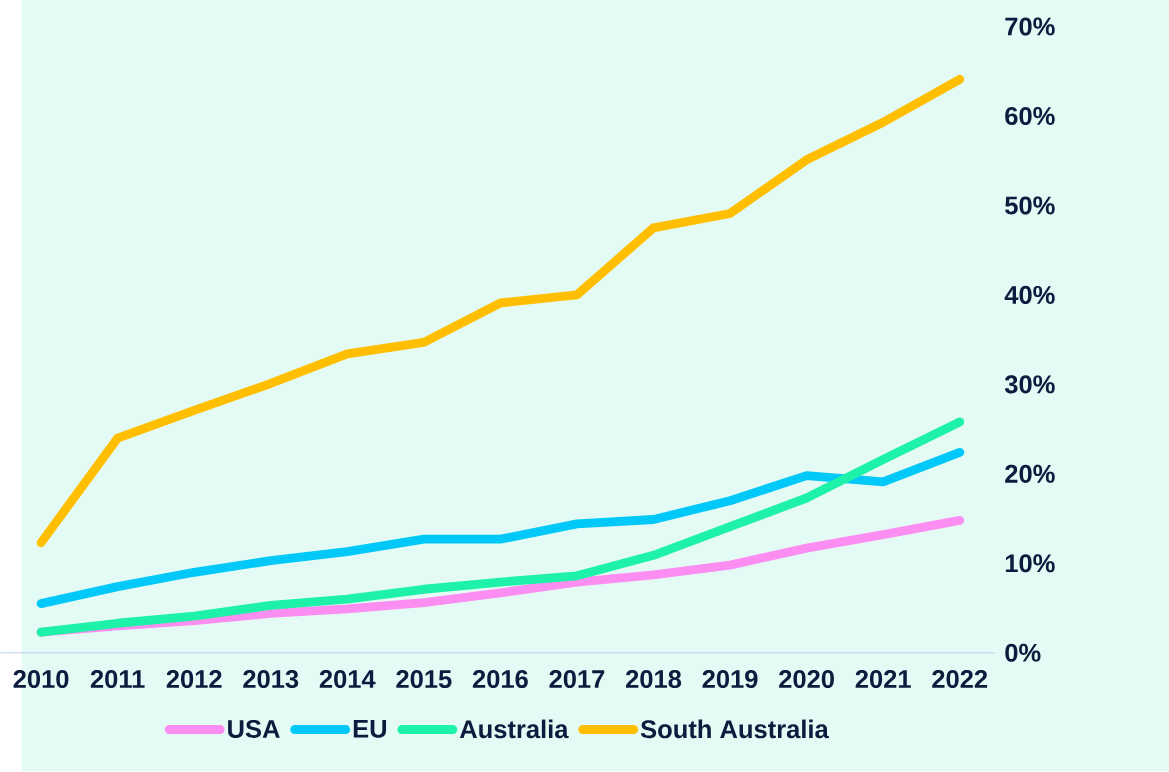  What do you see at coordinates (577, 679) in the screenshot?
I see `x-tick-label: 2017` at bounding box center [577, 679].